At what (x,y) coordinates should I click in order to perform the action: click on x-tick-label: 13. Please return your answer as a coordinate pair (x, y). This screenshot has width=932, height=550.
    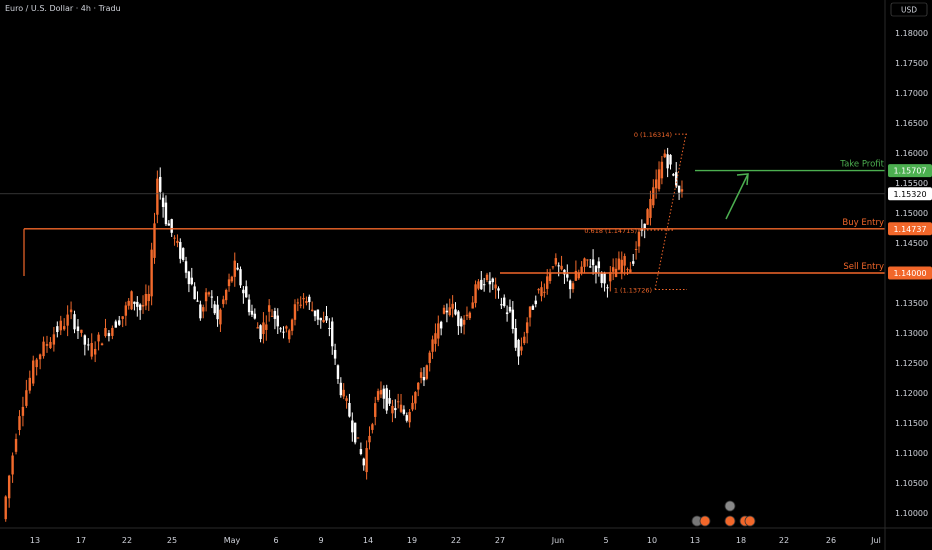
    Looking at the image, I should click on (35, 540).